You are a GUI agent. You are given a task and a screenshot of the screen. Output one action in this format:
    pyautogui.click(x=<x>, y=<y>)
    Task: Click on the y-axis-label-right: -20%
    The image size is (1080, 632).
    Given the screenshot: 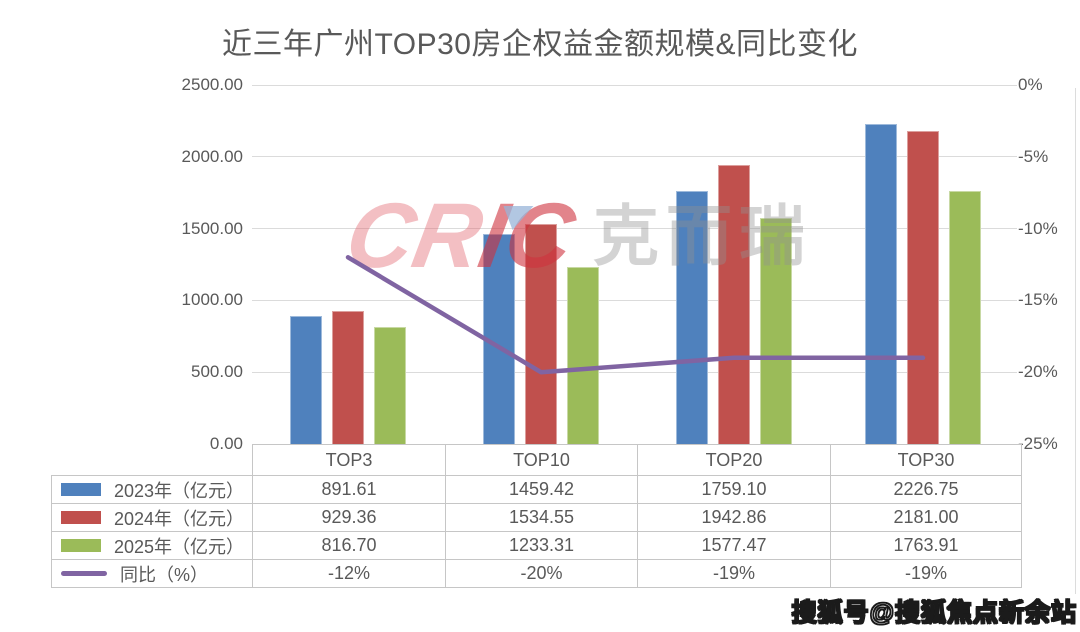 What is the action you would take?
    pyautogui.click(x=1038, y=372)
    